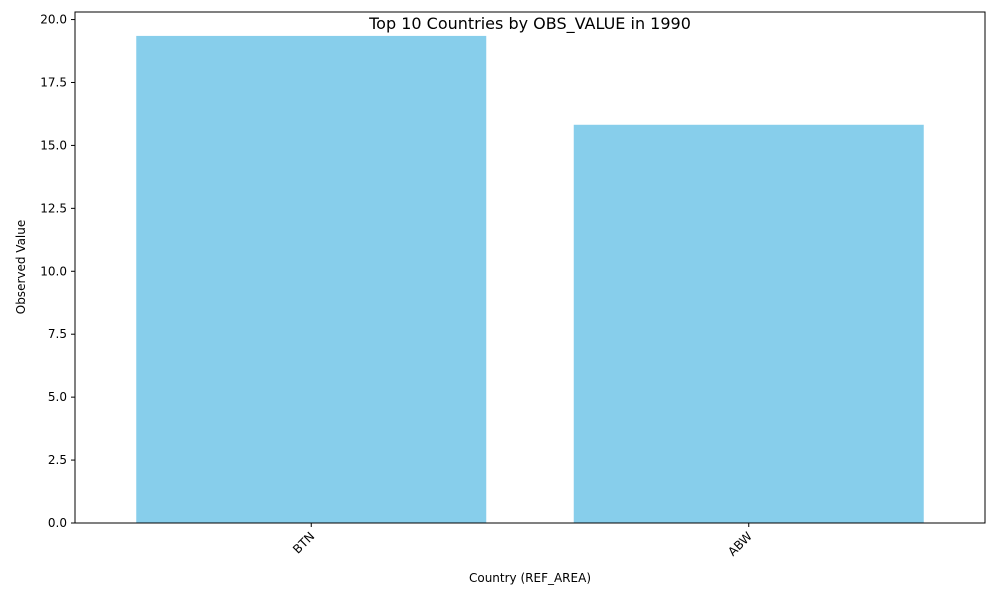 Image resolution: width=1000 pixels, height=600 pixels. Describe the element at coordinates (57, 460) in the screenshot. I see `y-tick-label: 2.5` at that location.